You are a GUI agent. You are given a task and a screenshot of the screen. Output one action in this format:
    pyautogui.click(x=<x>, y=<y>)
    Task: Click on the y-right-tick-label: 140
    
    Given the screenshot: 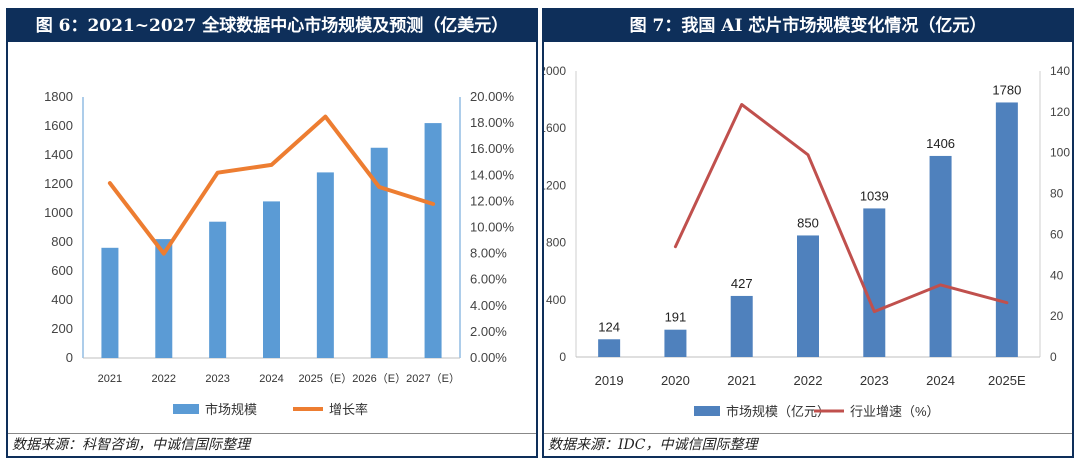 What is the action you would take?
    pyautogui.click(x=1060, y=71)
    